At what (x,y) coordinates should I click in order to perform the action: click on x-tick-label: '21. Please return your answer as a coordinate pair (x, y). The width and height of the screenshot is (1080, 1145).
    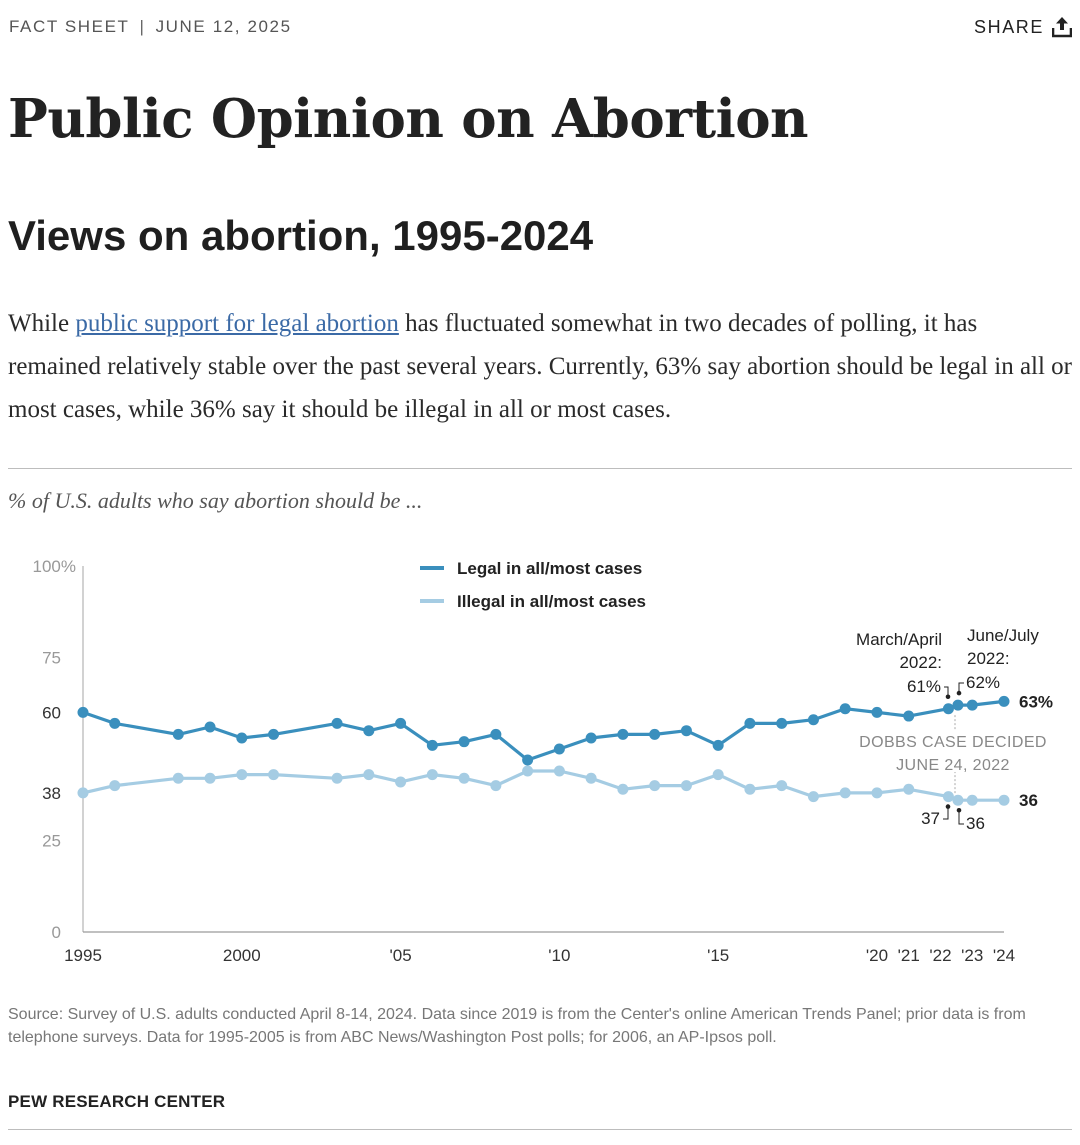
    Looking at the image, I should click on (909, 955).